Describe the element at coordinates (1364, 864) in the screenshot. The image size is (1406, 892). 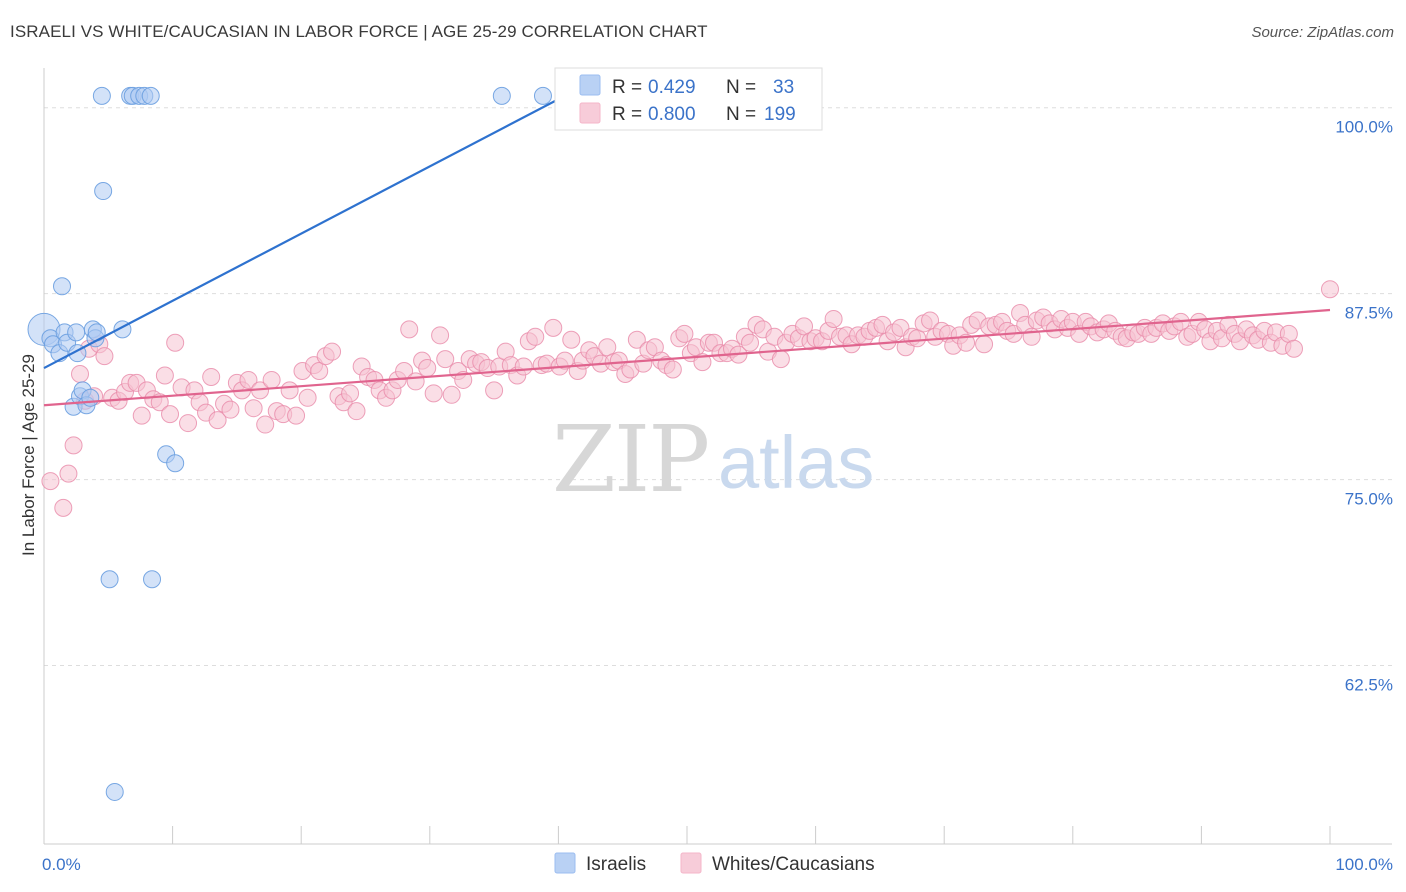
I see `x-tick-label-1: 100.0%` at that location.